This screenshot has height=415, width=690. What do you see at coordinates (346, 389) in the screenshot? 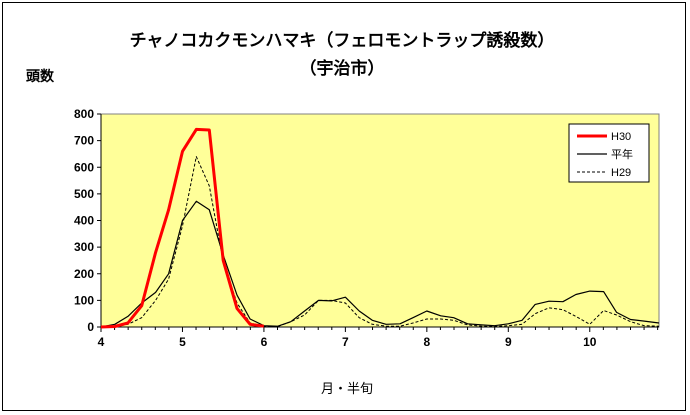
I see `x-axis-label: 月・半旬` at bounding box center [346, 389].